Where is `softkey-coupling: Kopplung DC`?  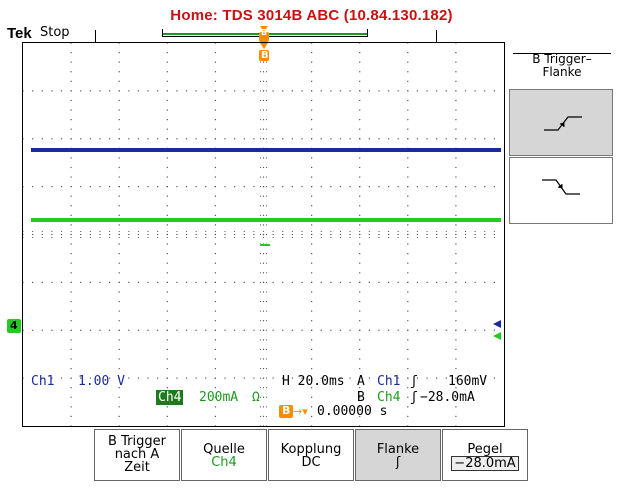
softkey-coupling: Kopplung DC is located at coordinates (311, 455).